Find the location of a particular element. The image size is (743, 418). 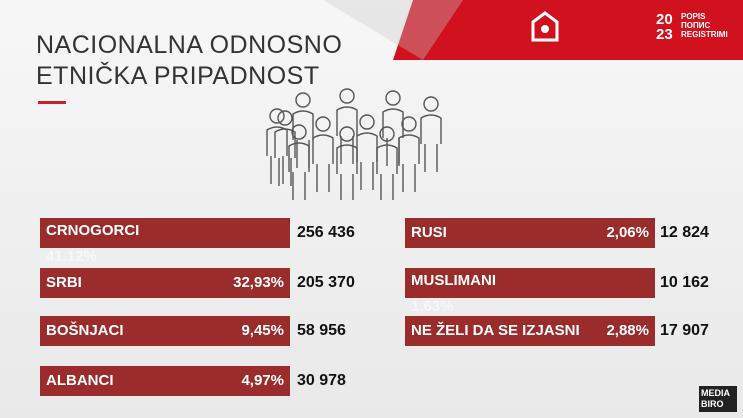

category-count: 10 162 is located at coordinates (684, 282).